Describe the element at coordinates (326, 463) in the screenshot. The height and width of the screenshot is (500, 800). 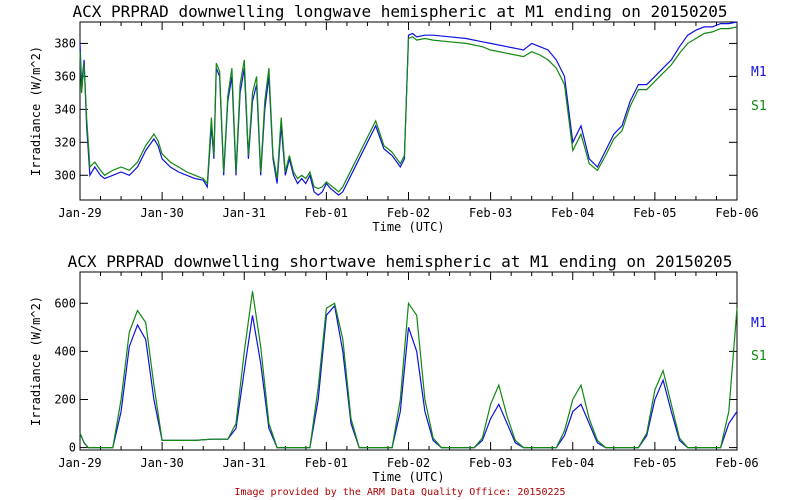
I see `shortwave-x-tick-label: Feb-01` at that location.